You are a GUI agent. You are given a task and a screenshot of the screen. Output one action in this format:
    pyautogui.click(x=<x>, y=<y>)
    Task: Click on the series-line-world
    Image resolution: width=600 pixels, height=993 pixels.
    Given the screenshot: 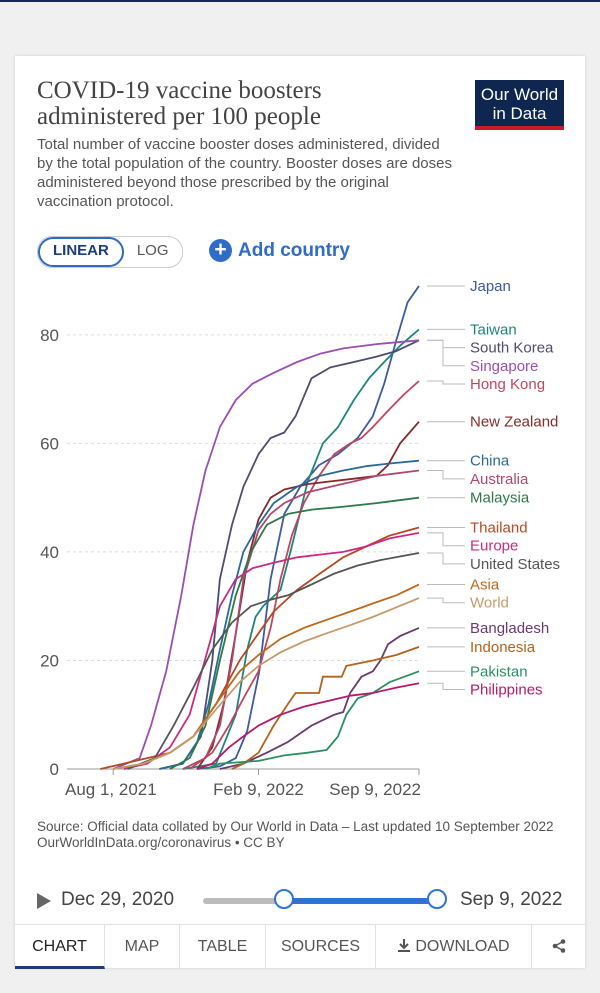 What is the action you would take?
    pyautogui.click(x=266, y=683)
    